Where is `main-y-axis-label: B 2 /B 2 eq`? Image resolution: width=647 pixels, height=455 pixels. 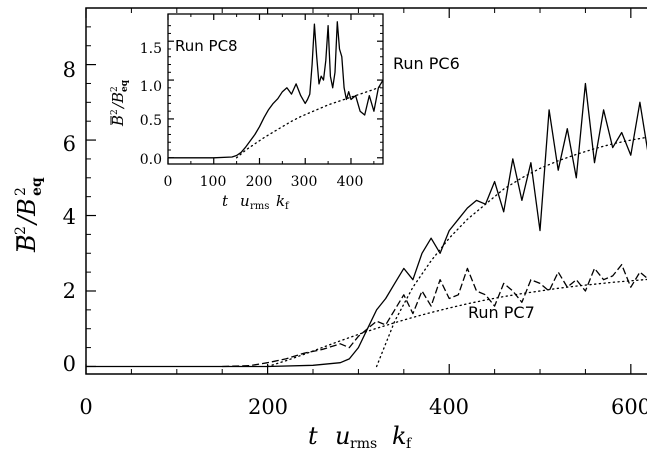 main-y-axis-label: B 2 /B 2 eq is located at coordinates (29, 215).